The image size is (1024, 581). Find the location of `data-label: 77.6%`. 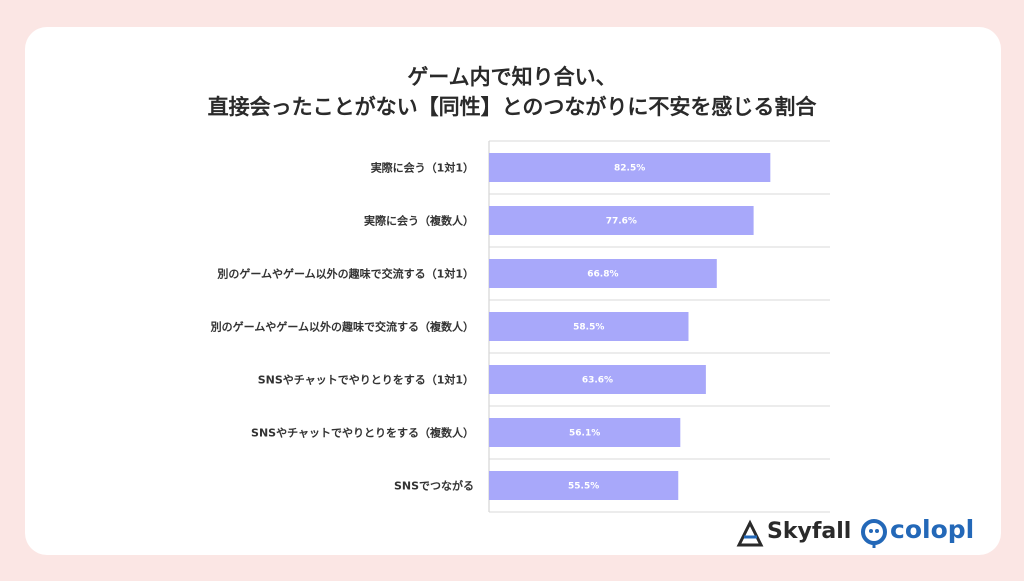

data-label: 77.6% is located at coordinates (621, 222).